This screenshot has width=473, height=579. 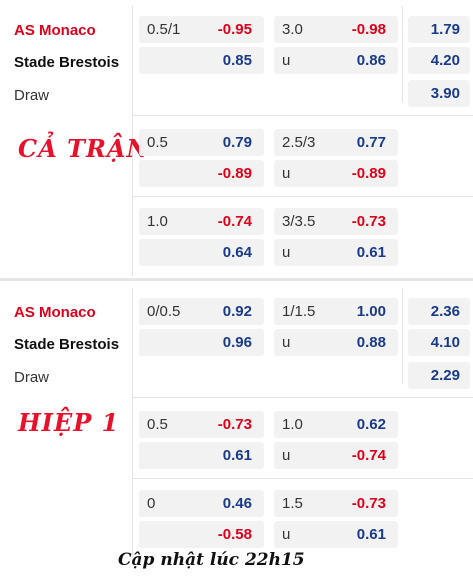 What do you see at coordinates (201, 342) in the screenshot?
I see `handicap-away-cell: 0.96` at bounding box center [201, 342].